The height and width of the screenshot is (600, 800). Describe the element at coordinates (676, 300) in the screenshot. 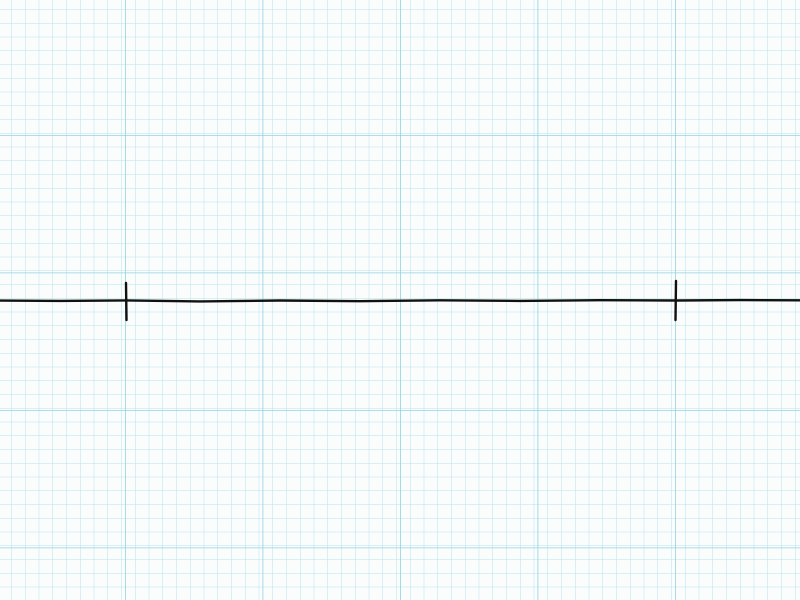

I see `number-line-tick-right` at that location.